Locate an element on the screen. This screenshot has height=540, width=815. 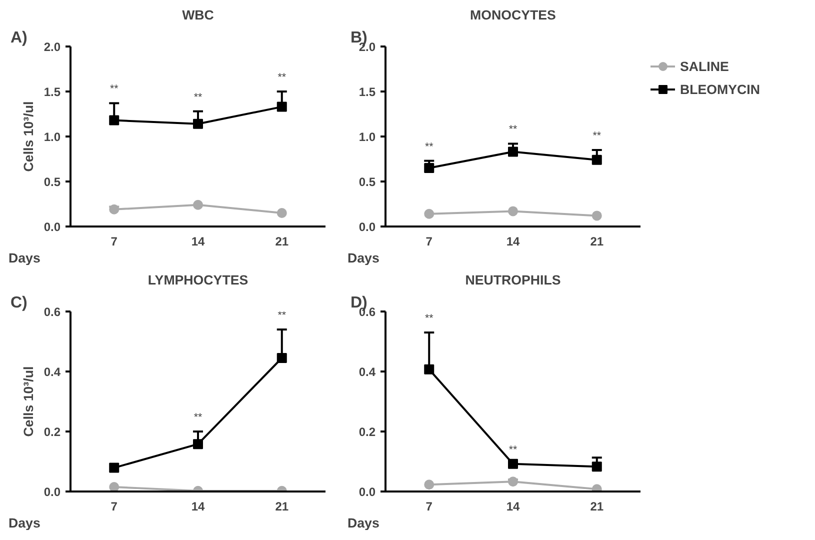
chart-title: LYMPHOCYTES is located at coordinates (198, 280).